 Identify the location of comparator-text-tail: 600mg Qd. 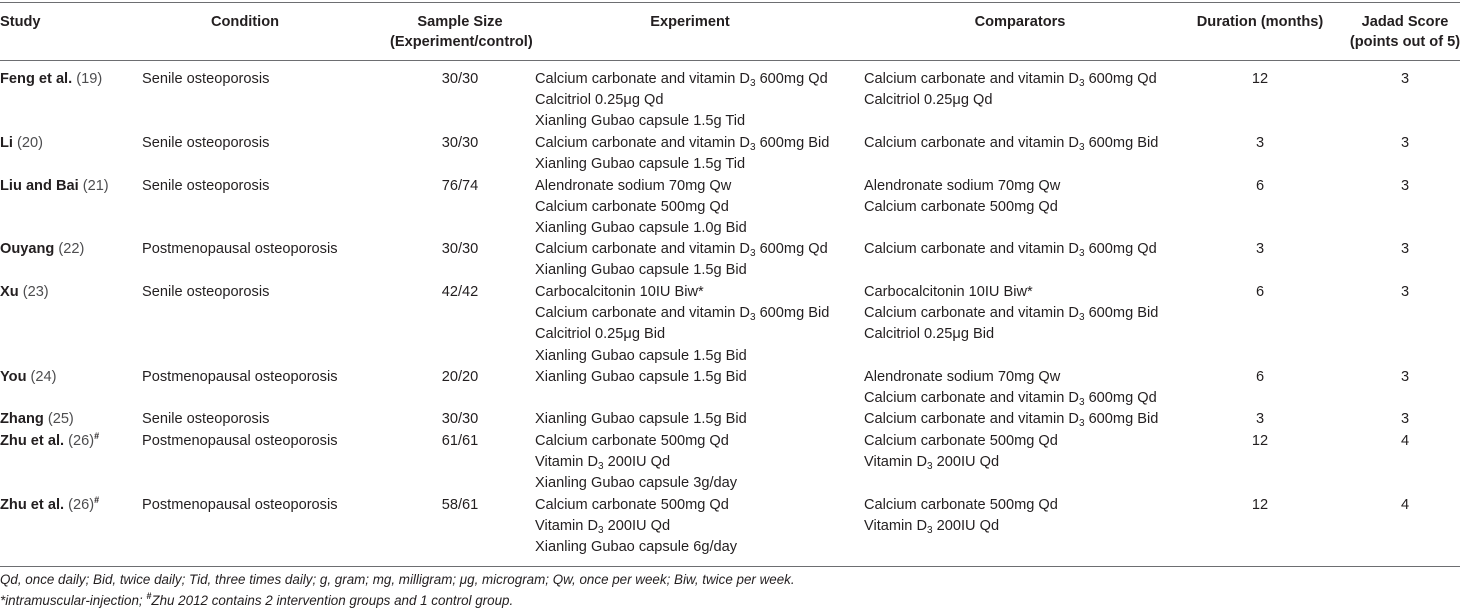
(1120, 79).